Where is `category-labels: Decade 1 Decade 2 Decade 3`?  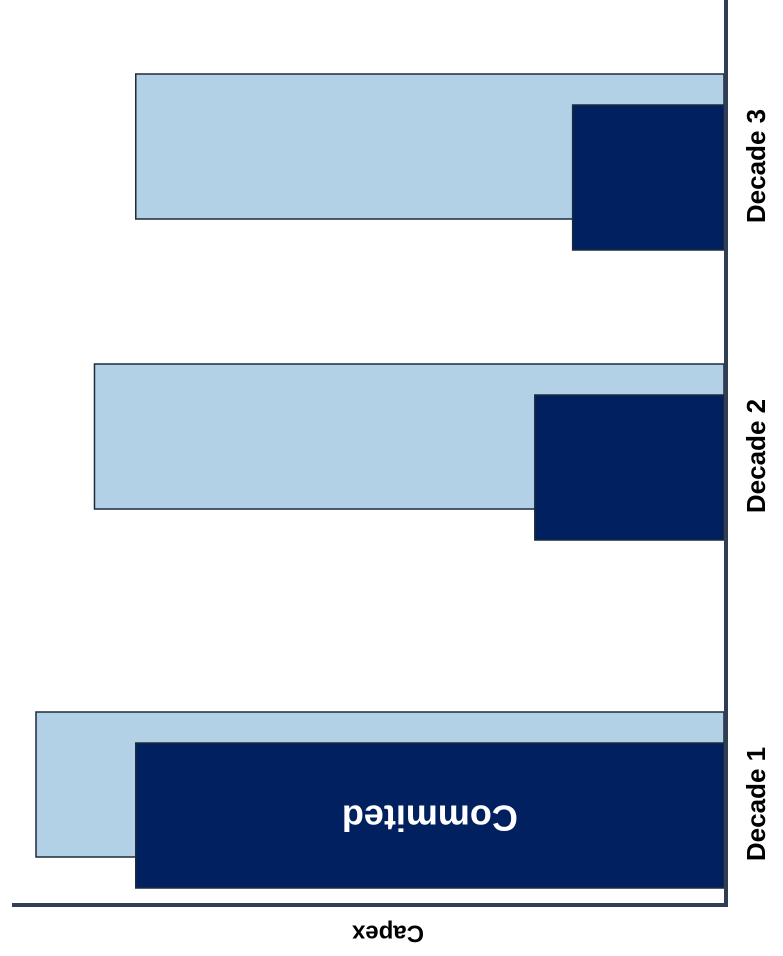
category-labels: Decade 1 Decade 2 Decade 3 is located at coordinates (756, 485).